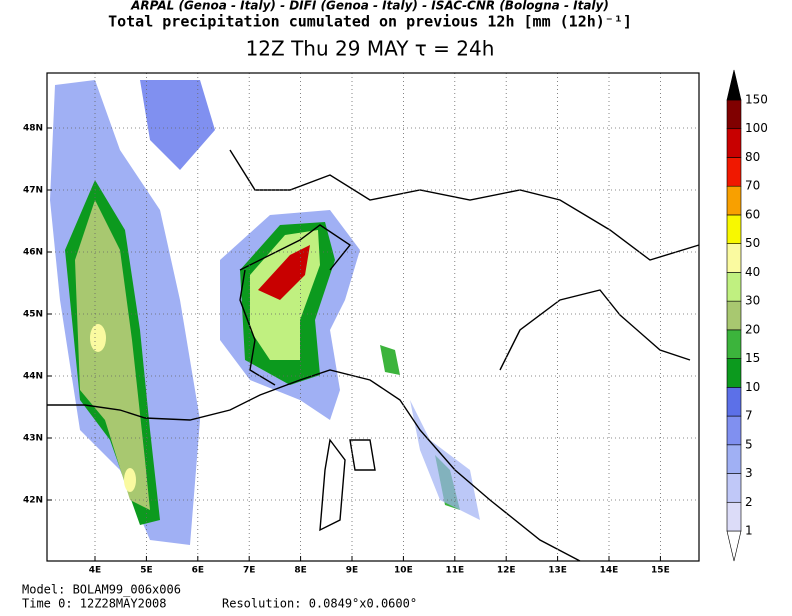 This screenshot has height=616, width=792. Describe the element at coordinates (747, 315) in the screenshot. I see `colorbar: 1 2 3 5 7 10 15 20 30 40 50 60 70 80 100 150` at that location.